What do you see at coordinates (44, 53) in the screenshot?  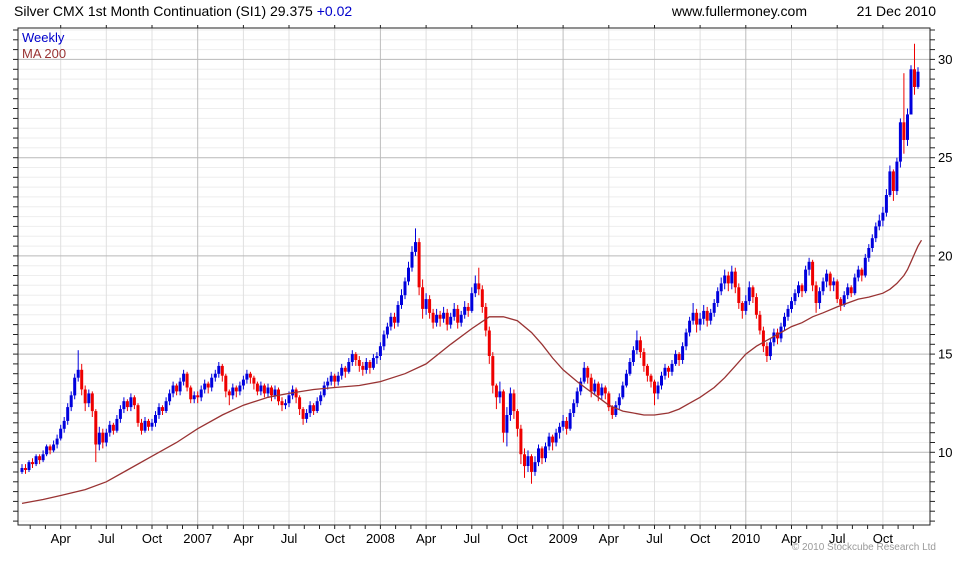 I see `legend-ma200-label: MA 200` at bounding box center [44, 53].